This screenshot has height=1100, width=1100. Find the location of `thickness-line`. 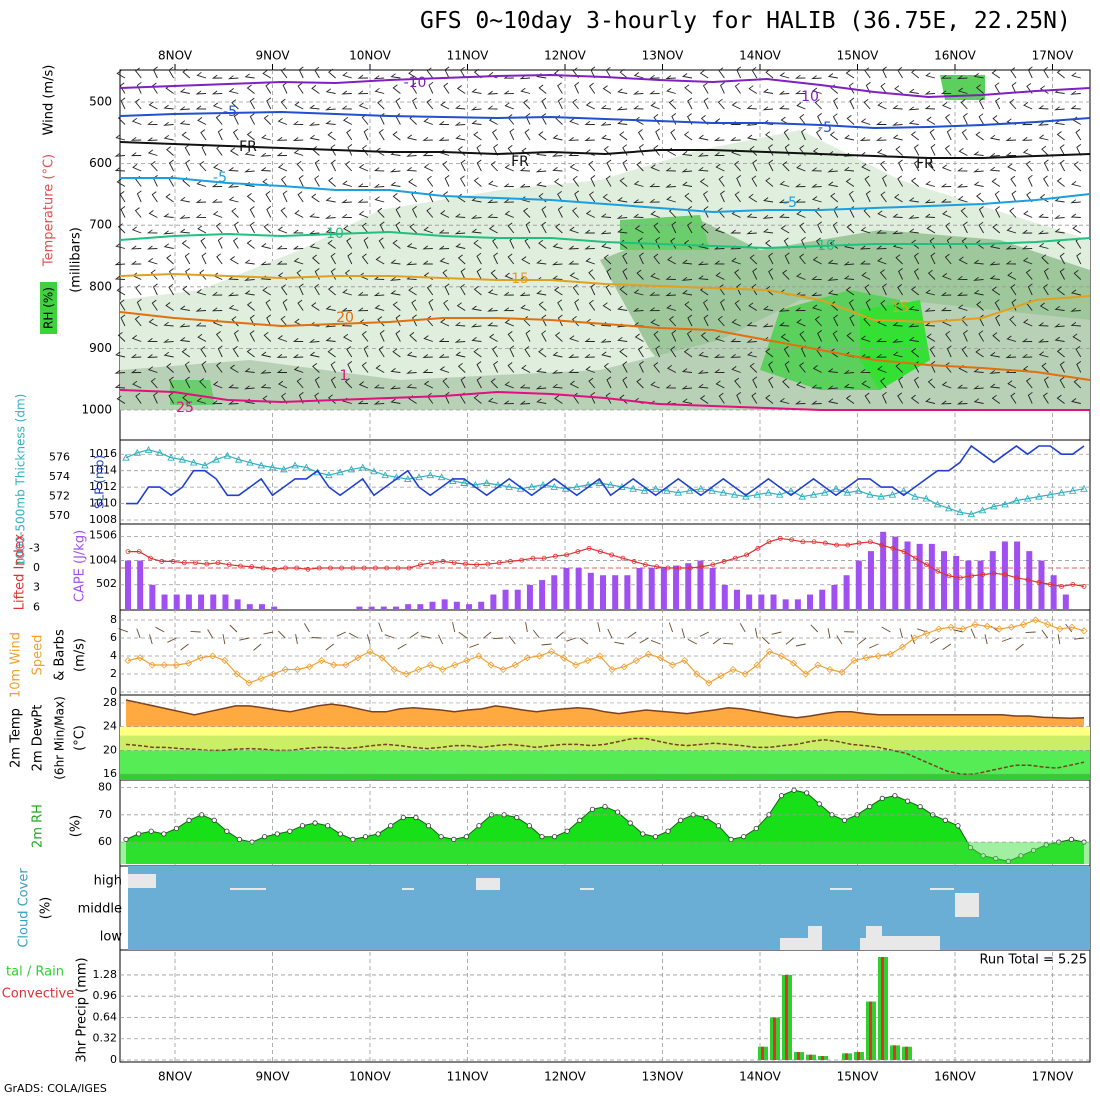

thickness-line is located at coordinates (605, 482).